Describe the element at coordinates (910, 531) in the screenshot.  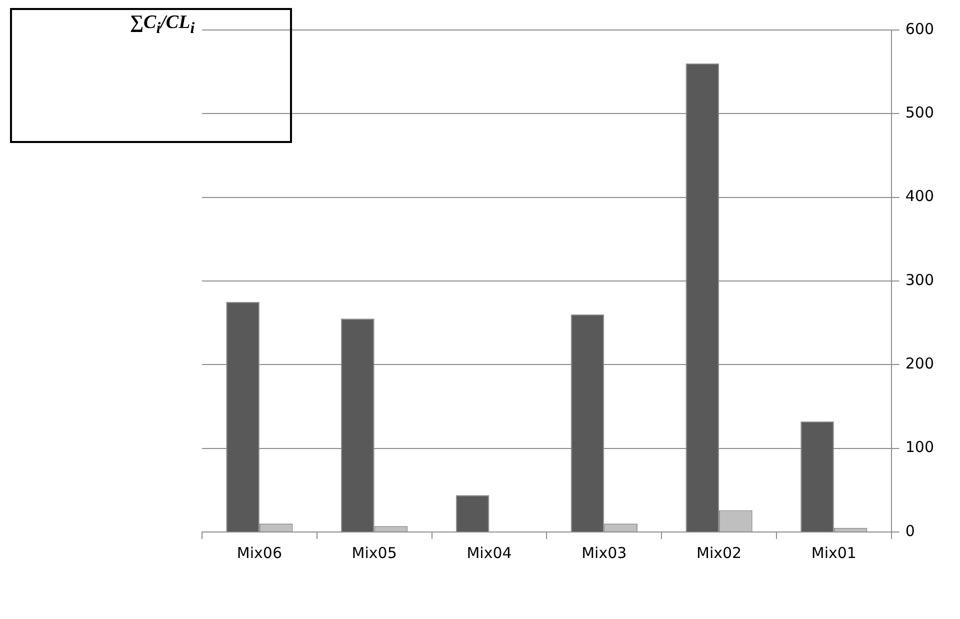
I see `y-tick-label: 0` at that location.